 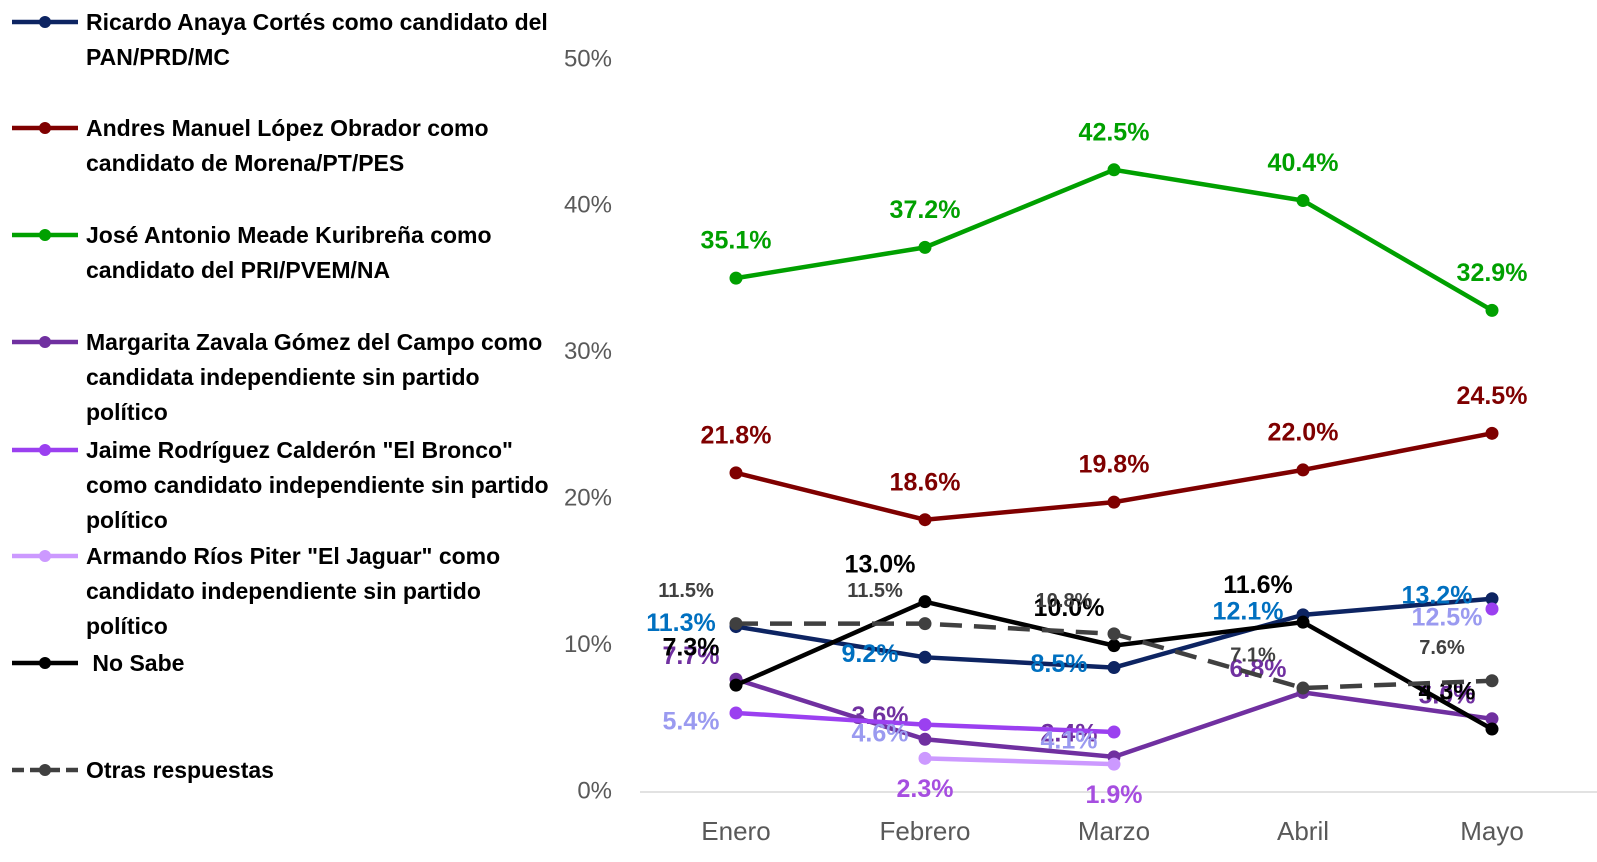 What do you see at coordinates (588, 498) in the screenshot?
I see `y-tick-label: 20%` at bounding box center [588, 498].